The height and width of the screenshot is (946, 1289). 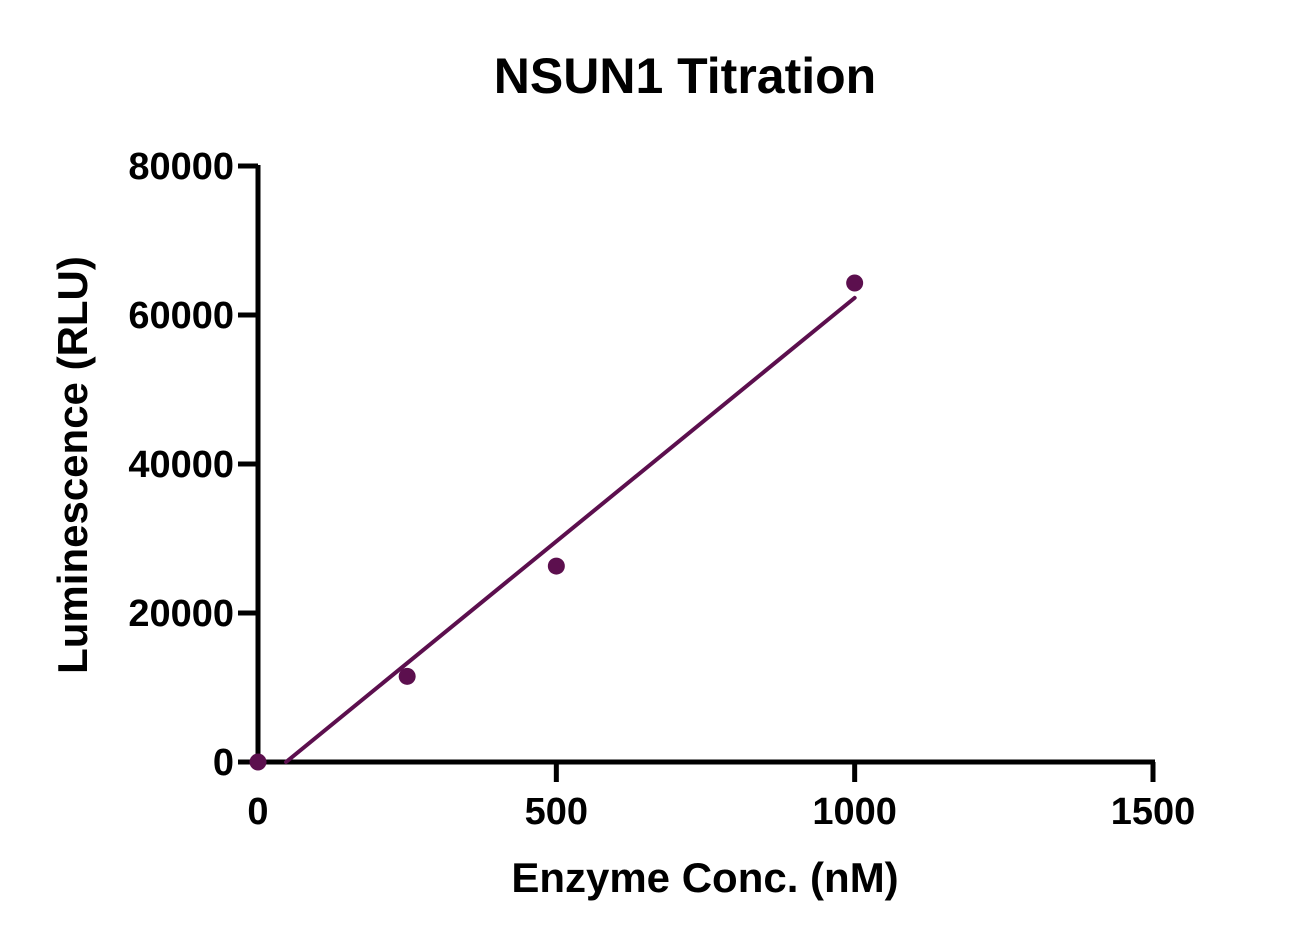 What do you see at coordinates (556, 812) in the screenshot?
I see `x-tick-label: 500` at bounding box center [556, 812].